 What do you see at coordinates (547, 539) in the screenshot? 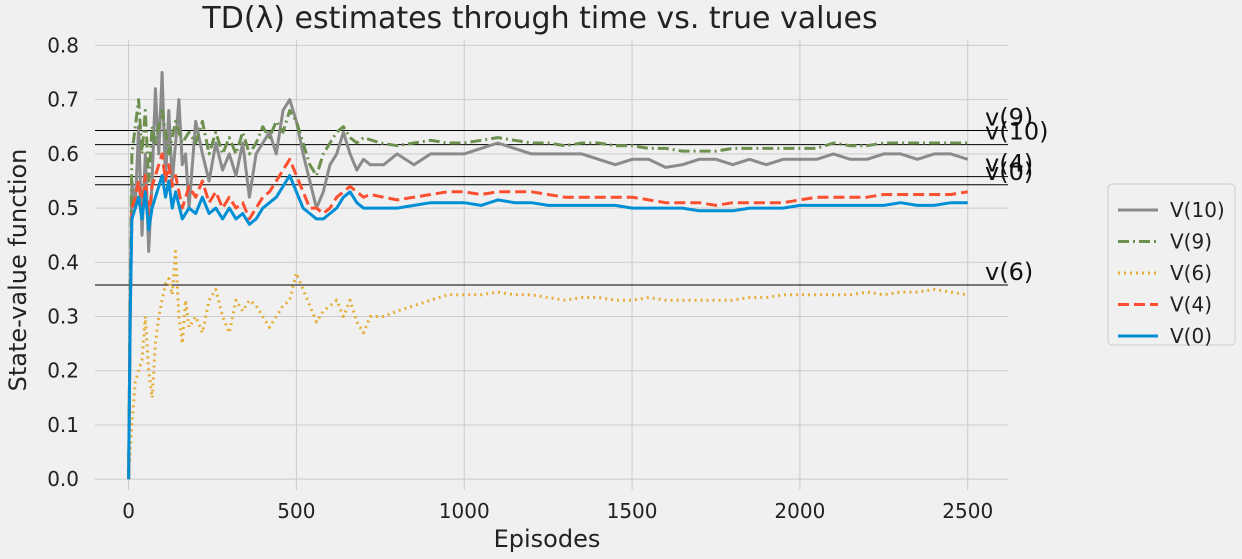
I see `x-axis-label: Episodes` at bounding box center [547, 539].